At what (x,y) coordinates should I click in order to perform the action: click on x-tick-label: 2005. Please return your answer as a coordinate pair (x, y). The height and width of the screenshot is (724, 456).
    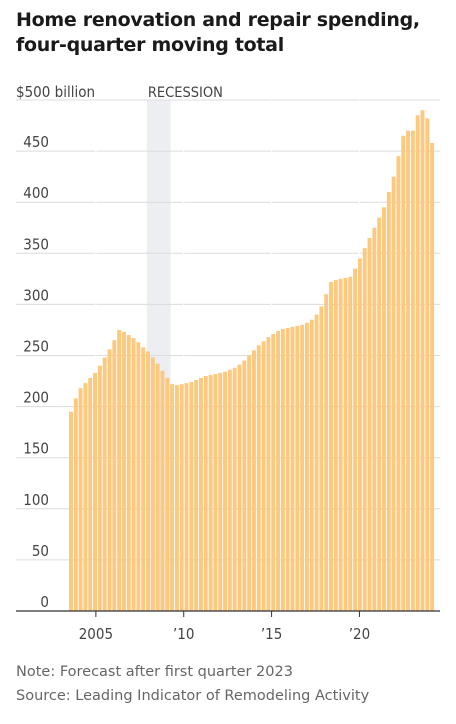
    Looking at the image, I should click on (96, 634).